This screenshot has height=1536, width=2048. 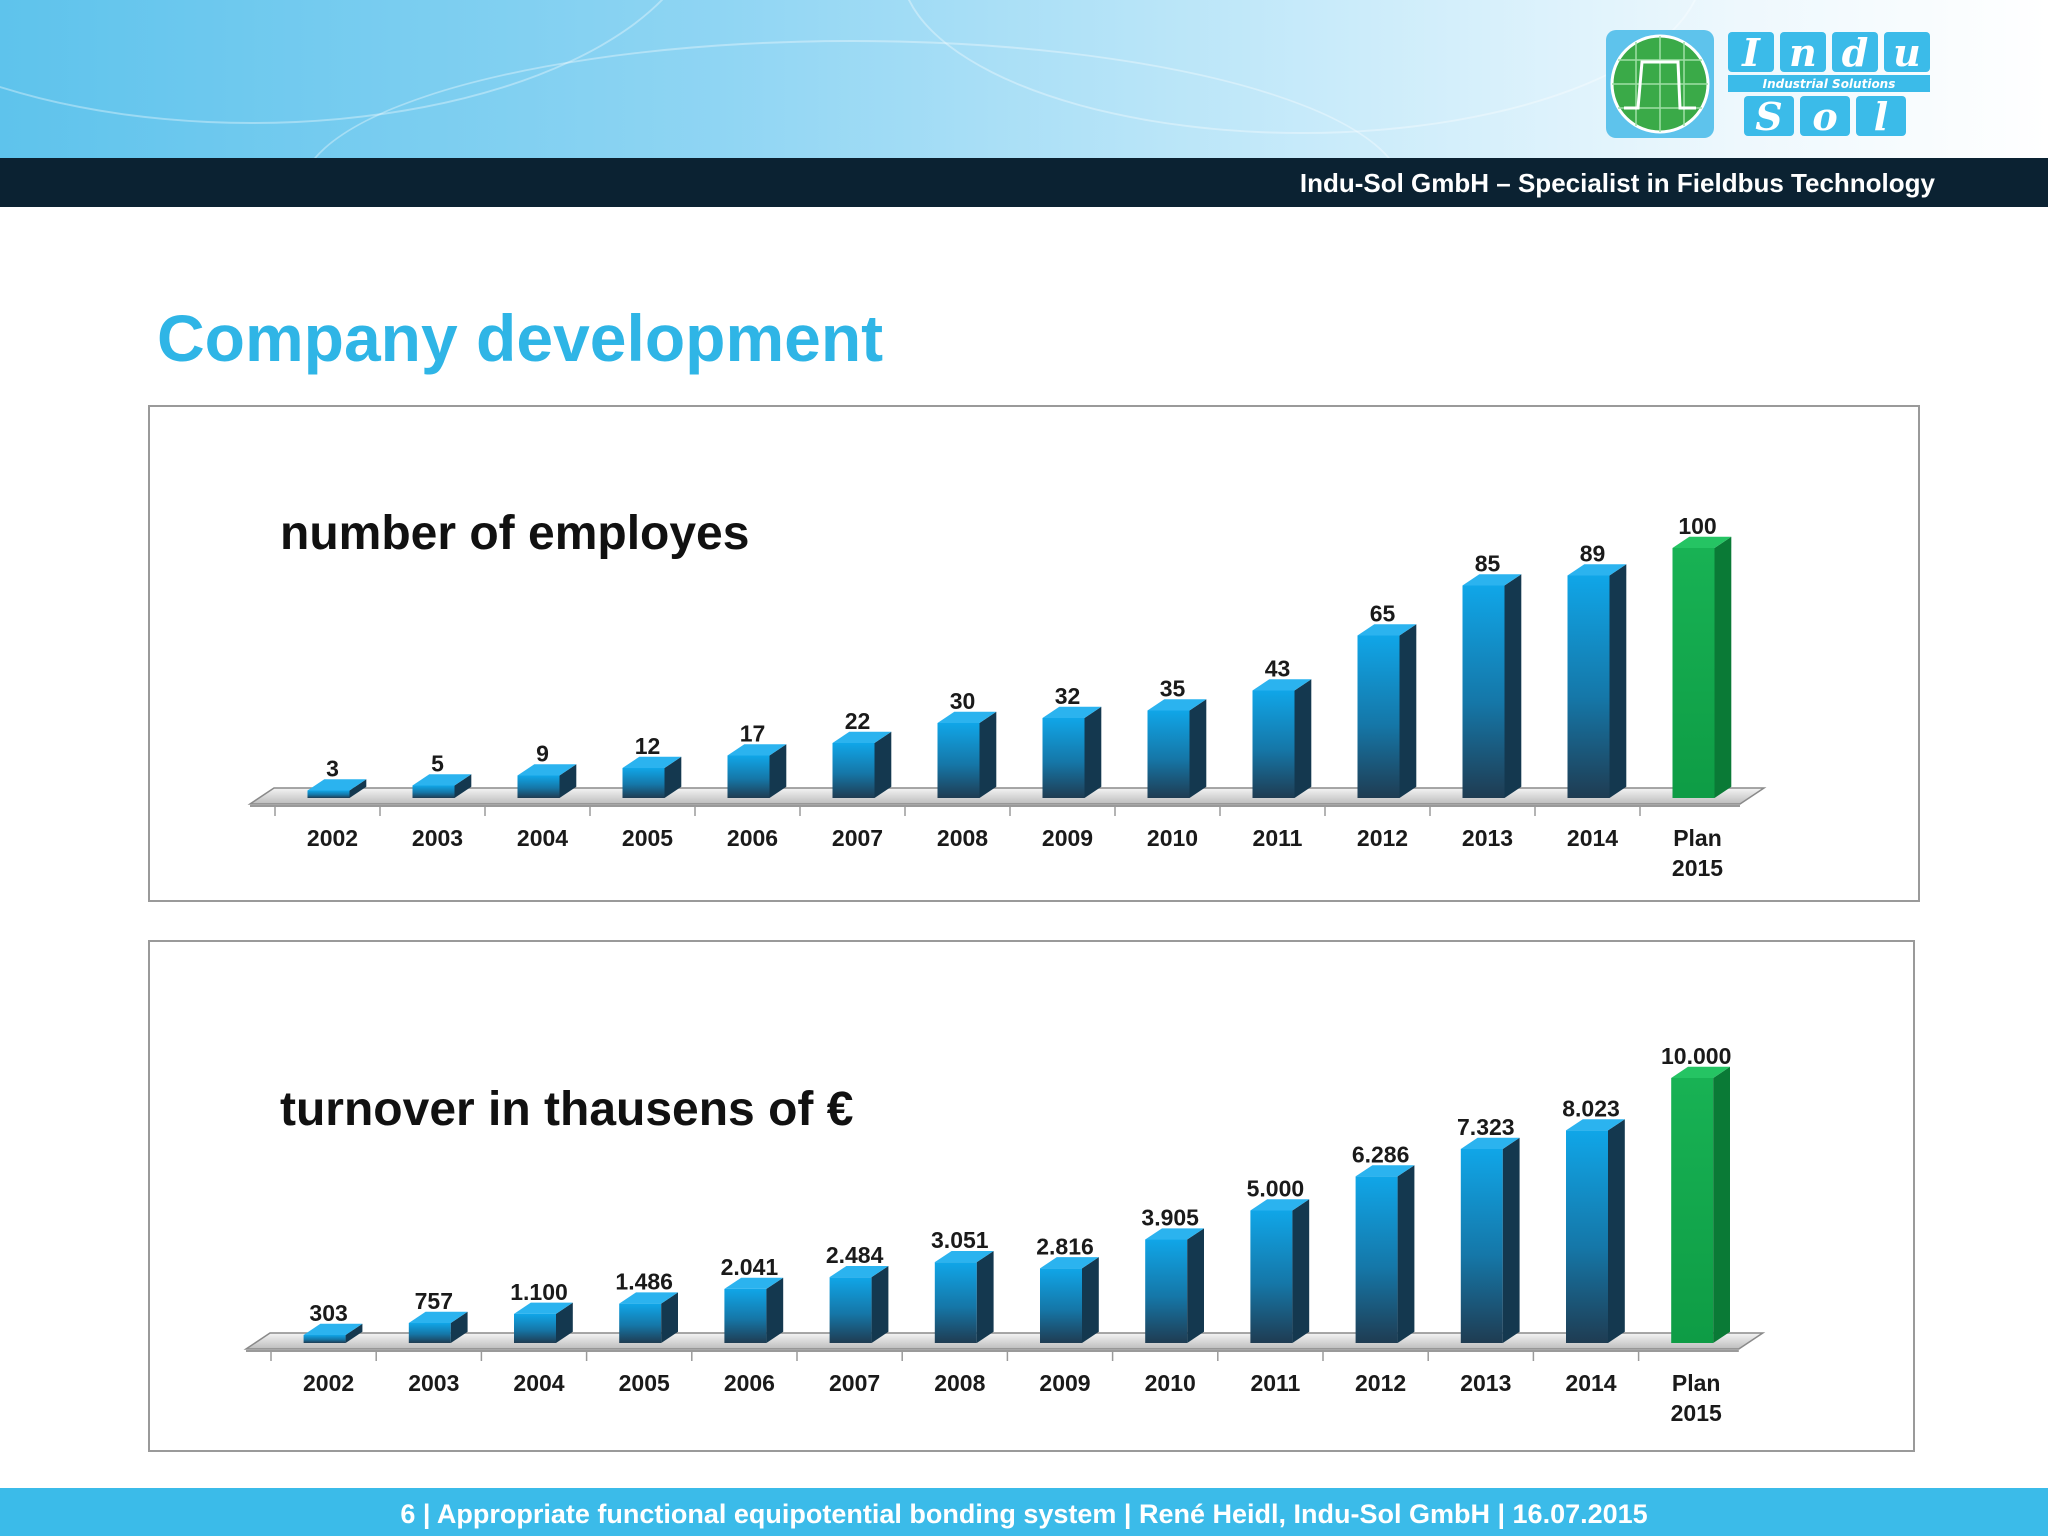 What do you see at coordinates (566, 1109) in the screenshot?
I see `chart-title: turnover in thausens of €` at bounding box center [566, 1109].